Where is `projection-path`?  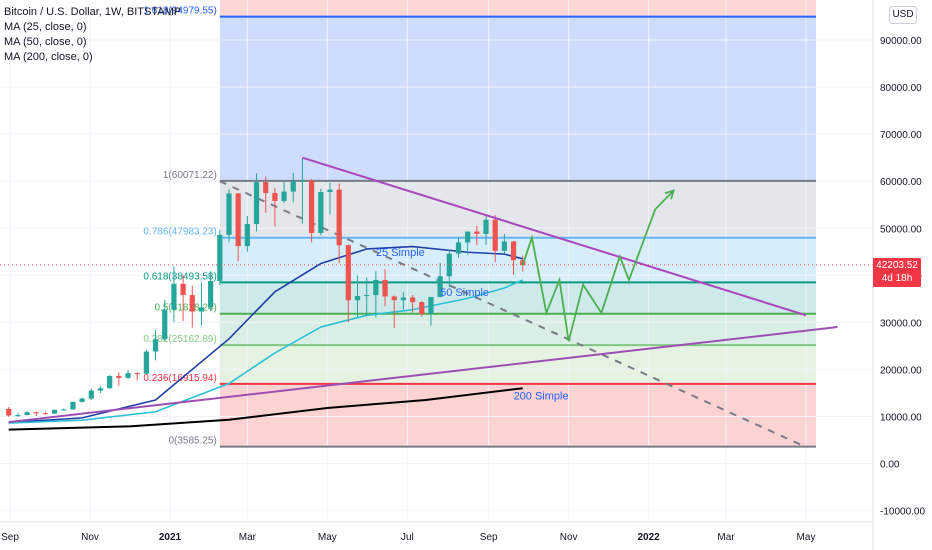
projection-path is located at coordinates (598, 265).